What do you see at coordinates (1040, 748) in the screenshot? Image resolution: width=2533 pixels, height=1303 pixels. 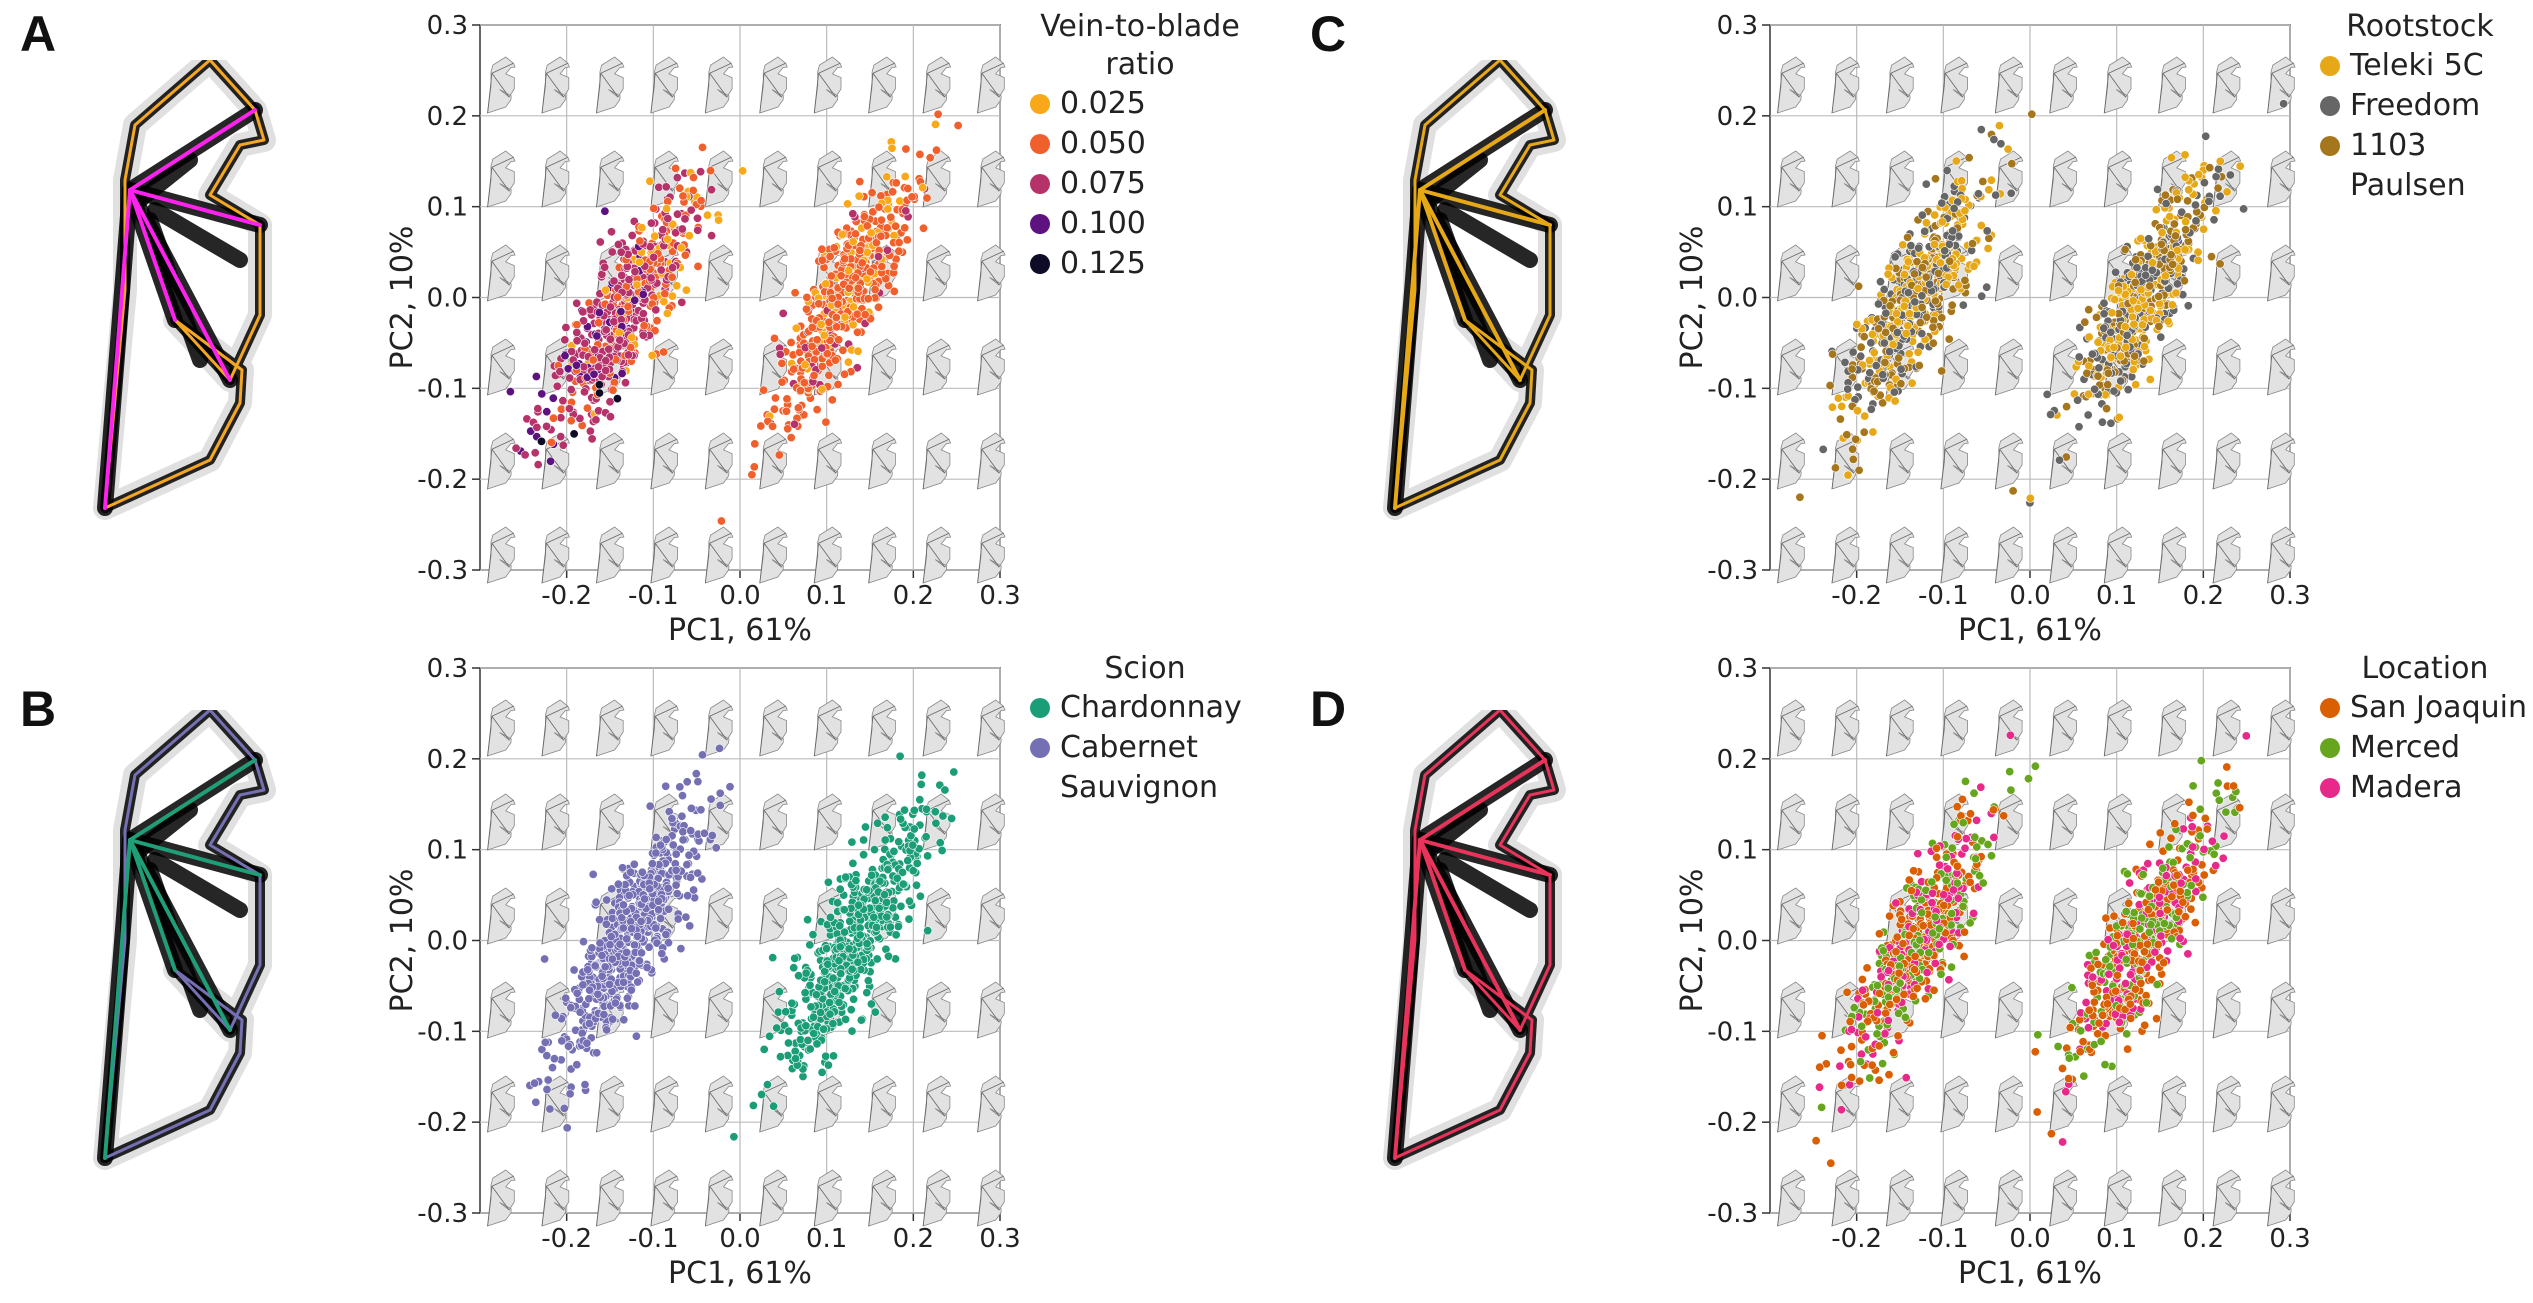 I see `legend-swatch` at bounding box center [1040, 748].